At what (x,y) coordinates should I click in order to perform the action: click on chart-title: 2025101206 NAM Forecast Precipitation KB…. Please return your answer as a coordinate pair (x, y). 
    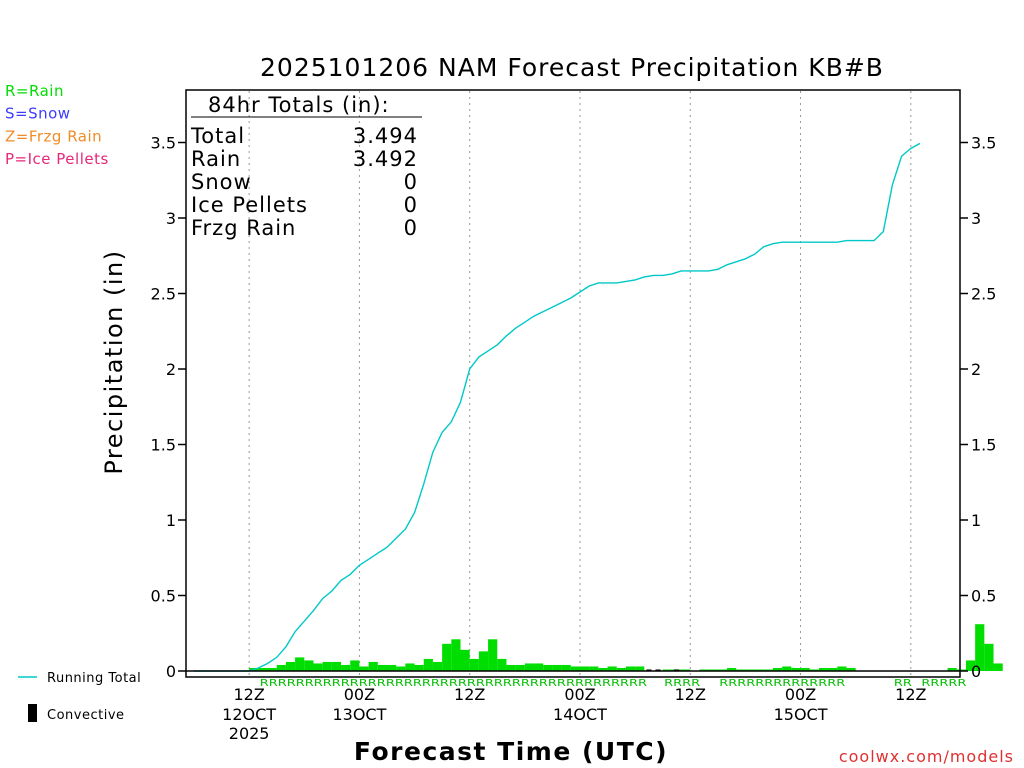
    Looking at the image, I should click on (572, 67).